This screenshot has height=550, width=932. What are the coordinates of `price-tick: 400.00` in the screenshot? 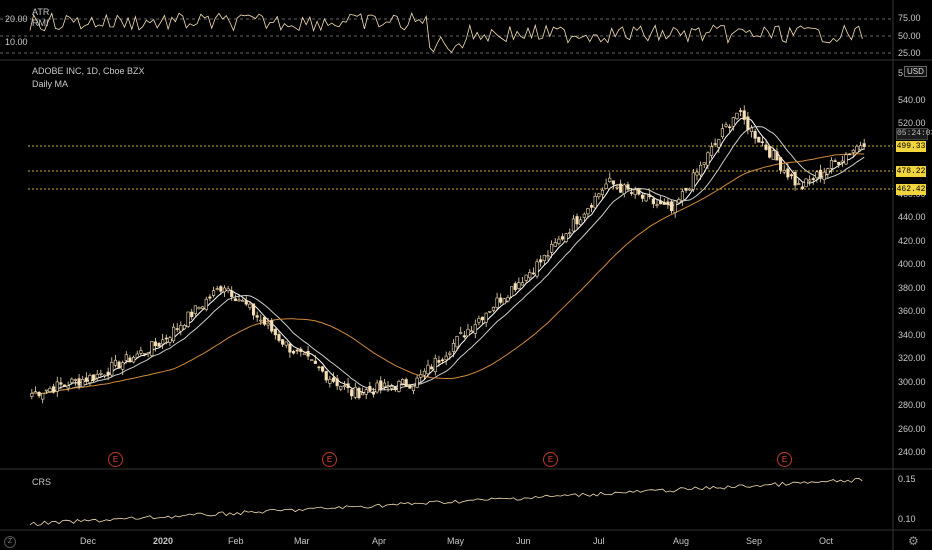 It's located at (912, 264).